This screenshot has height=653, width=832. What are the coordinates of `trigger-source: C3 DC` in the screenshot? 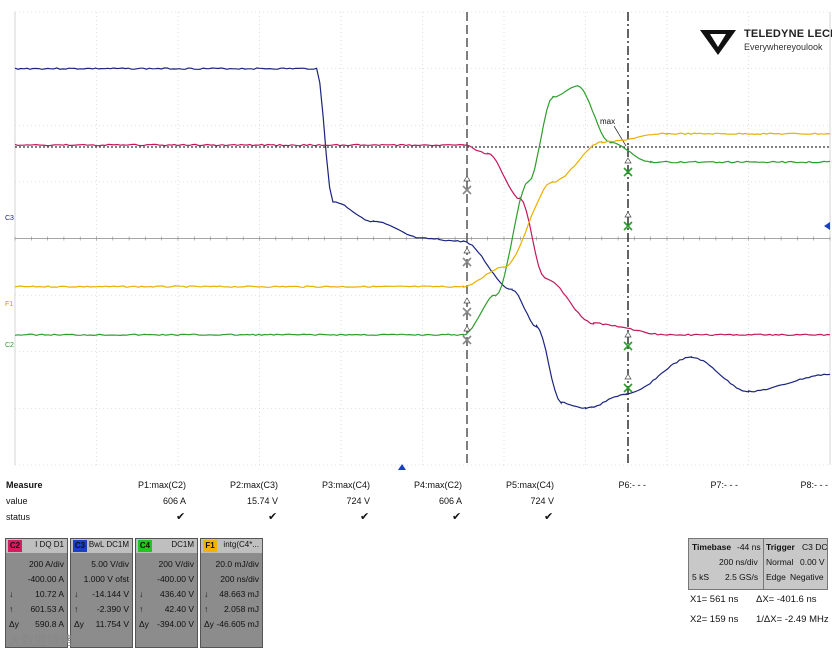 It's located at (815, 547).